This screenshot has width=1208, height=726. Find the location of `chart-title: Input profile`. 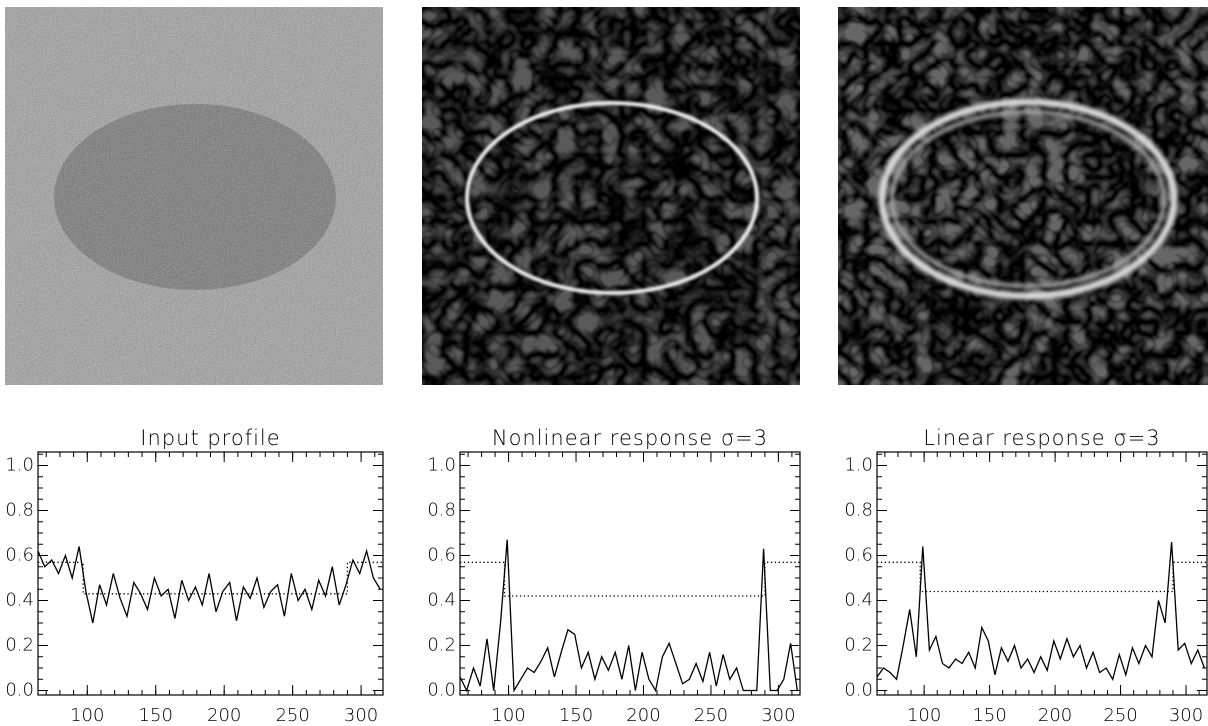

chart-title: Input profile is located at coordinates (210, 438).